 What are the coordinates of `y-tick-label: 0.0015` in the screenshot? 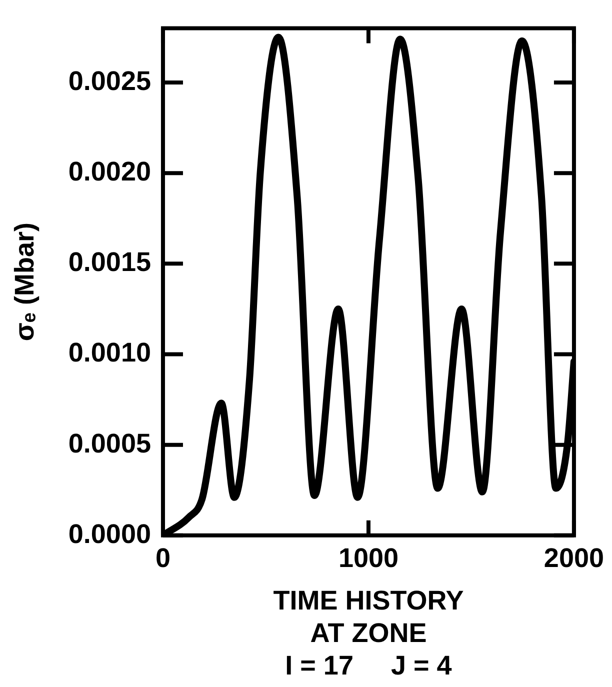 It's located at (109, 262).